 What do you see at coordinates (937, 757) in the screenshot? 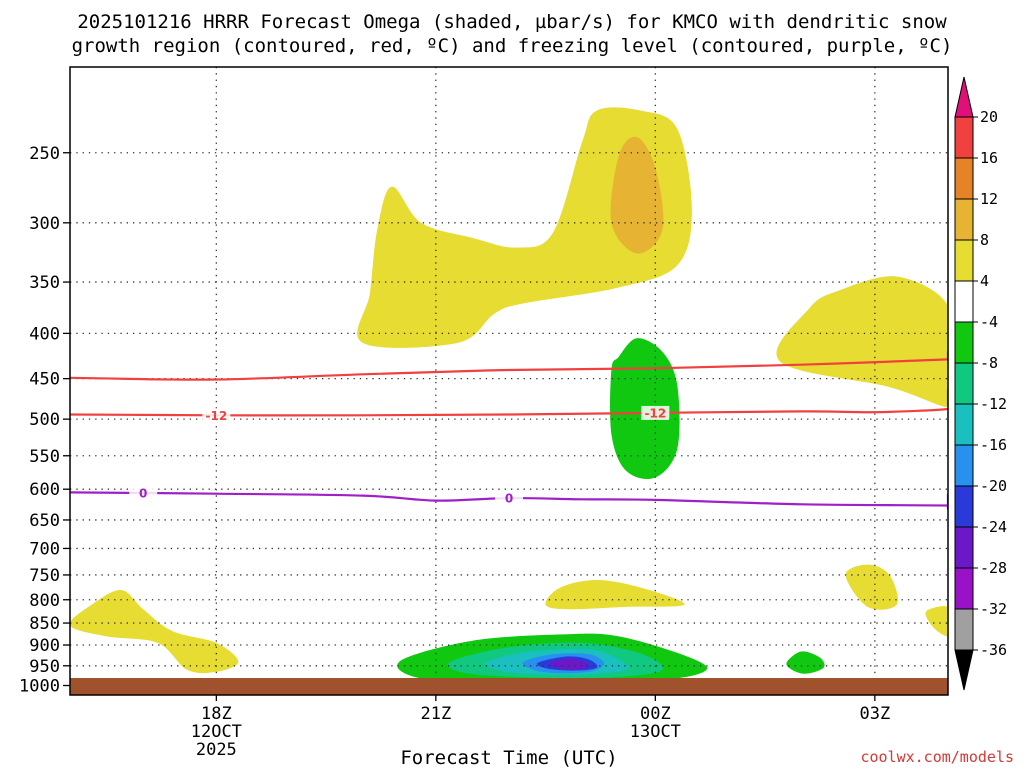
I see `credit-link: coolwx.com/models` at bounding box center [937, 757].